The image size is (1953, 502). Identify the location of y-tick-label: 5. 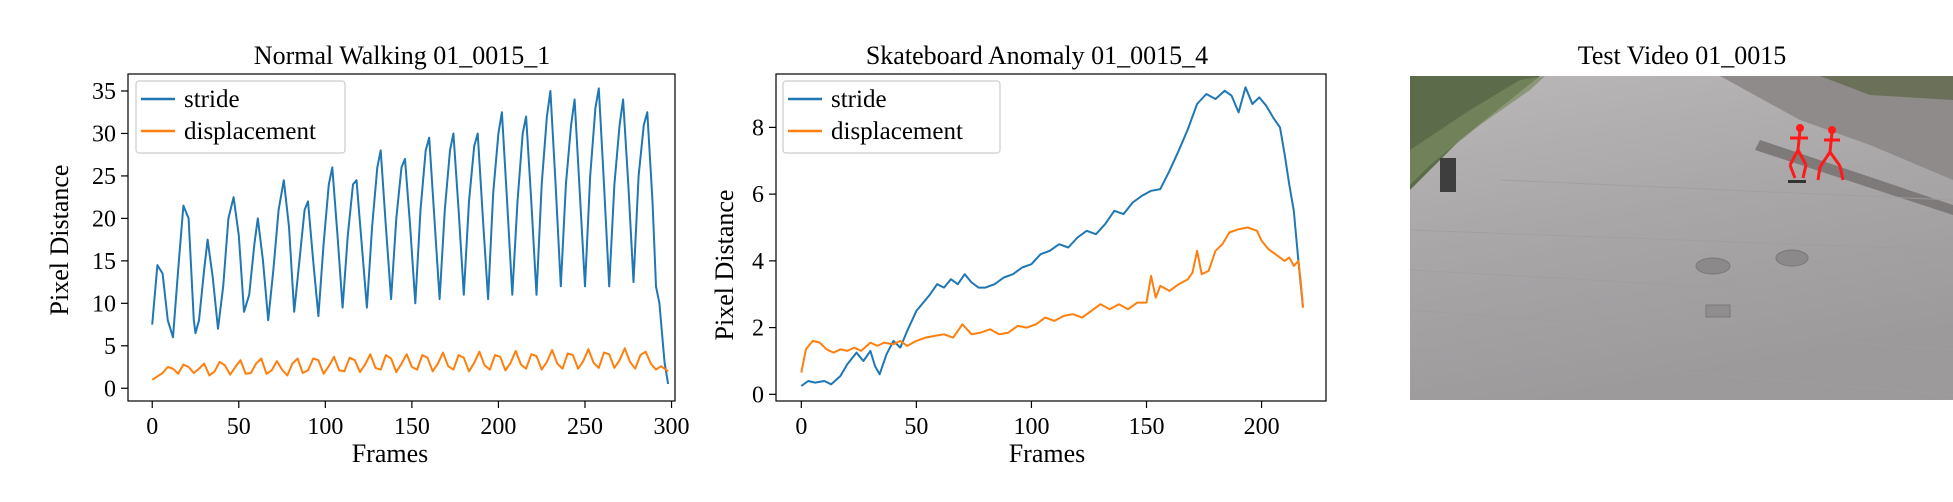
(110, 347).